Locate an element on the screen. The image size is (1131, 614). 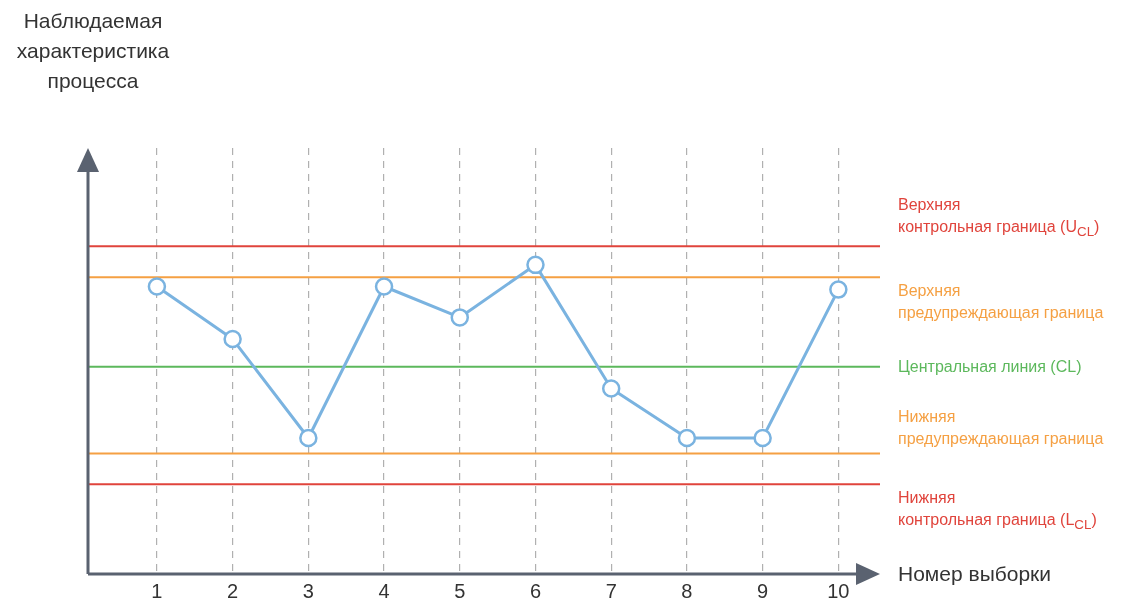
x-tick-label: 4 is located at coordinates (384, 590).